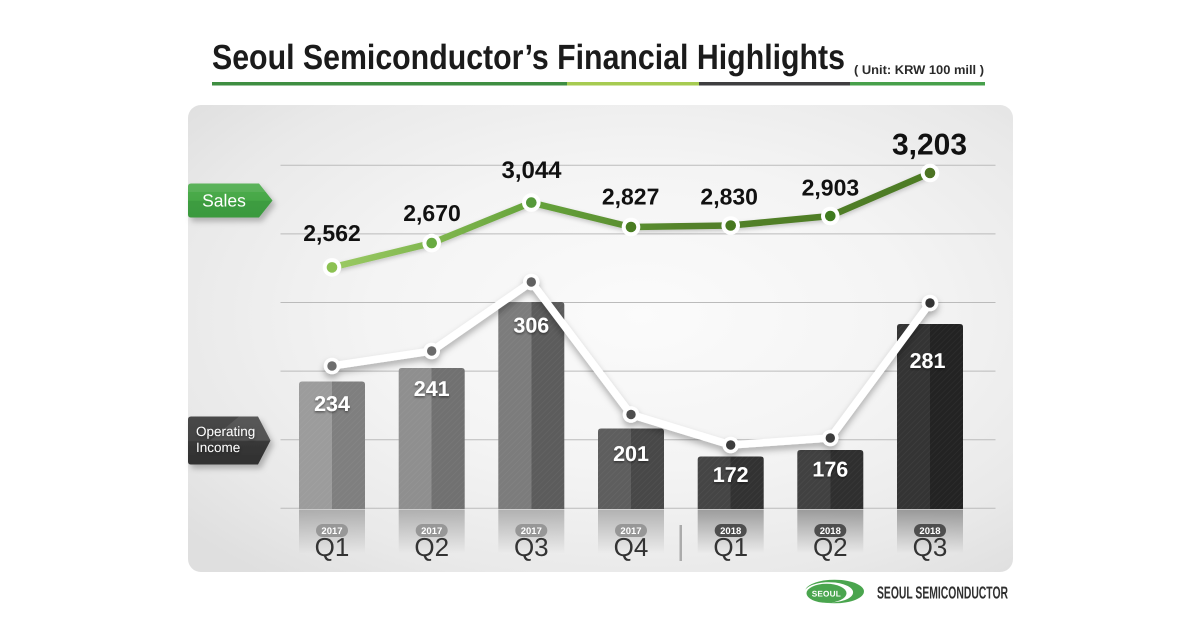 The image size is (1200, 627). Describe the element at coordinates (531, 170) in the screenshot. I see `svg-text: 3,044` at that location.